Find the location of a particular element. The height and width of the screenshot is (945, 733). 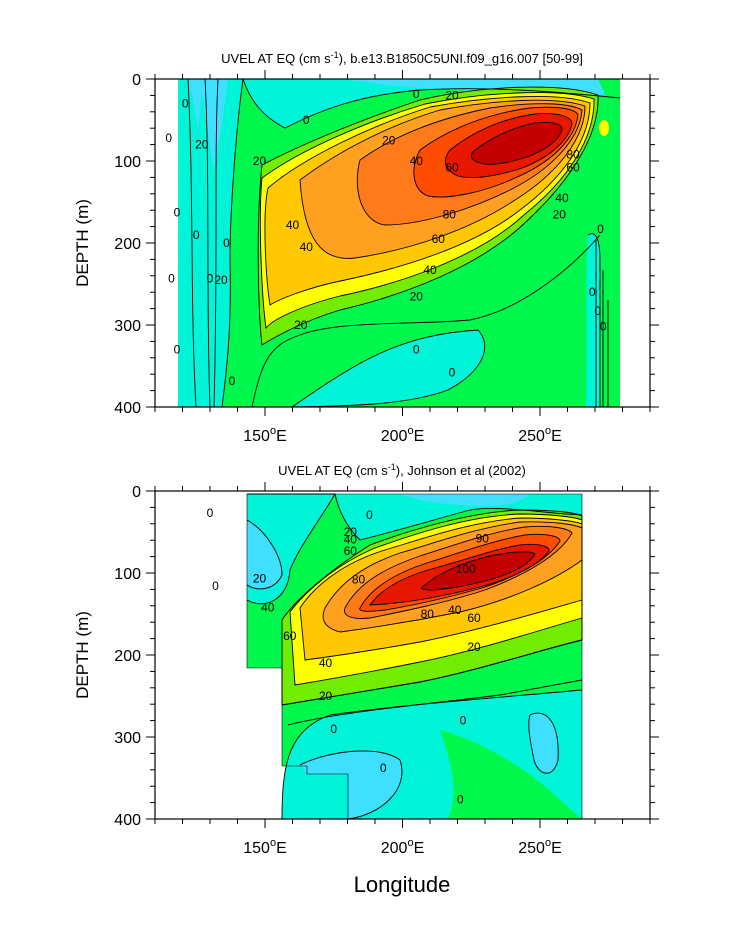

panel2-y-tick-labels: 0 100 200 300 400 is located at coordinates (127, 656).